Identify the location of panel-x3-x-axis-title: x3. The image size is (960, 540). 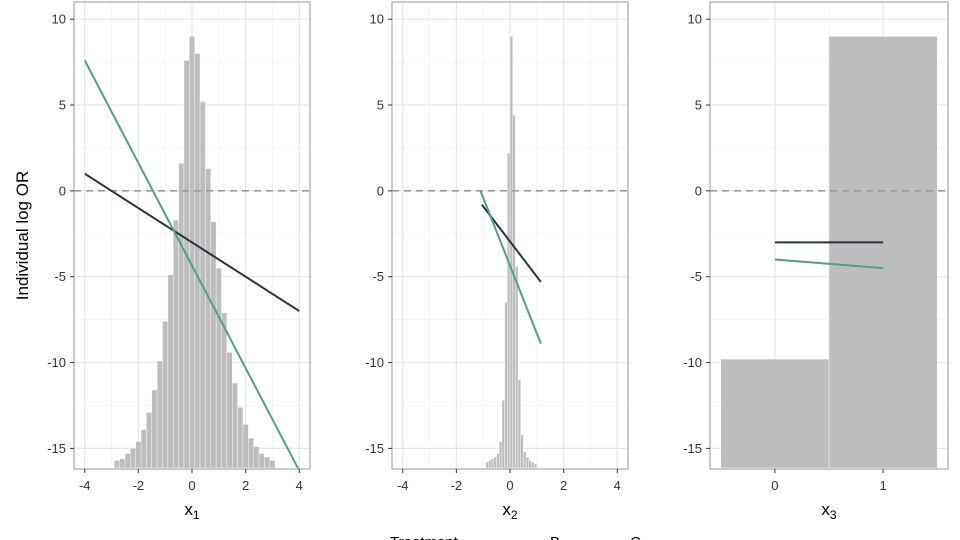
(829, 511).